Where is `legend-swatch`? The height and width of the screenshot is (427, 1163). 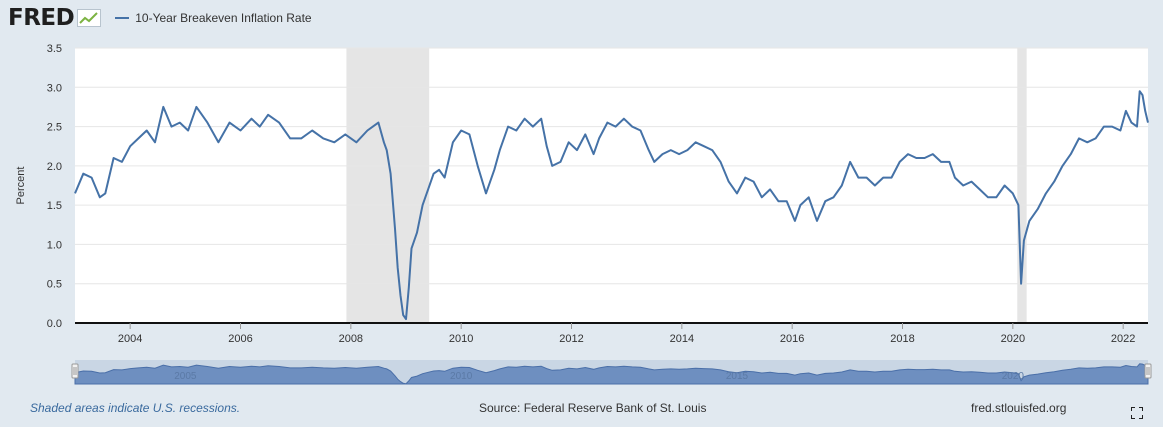 legend-swatch is located at coordinates (122, 18).